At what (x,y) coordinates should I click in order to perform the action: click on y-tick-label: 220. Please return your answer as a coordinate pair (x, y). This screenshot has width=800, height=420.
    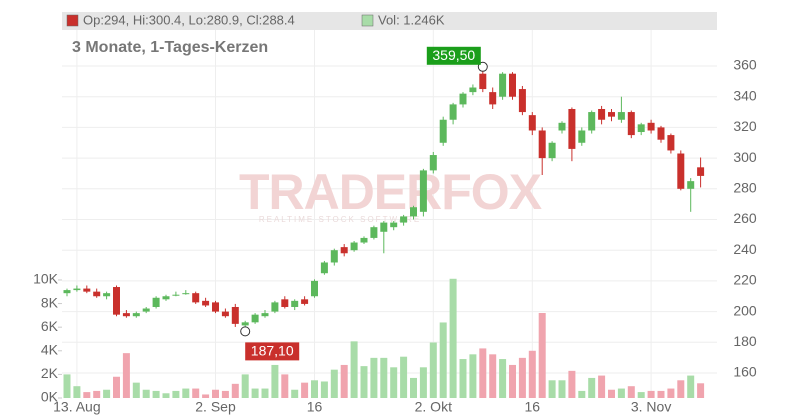
    Looking at the image, I should click on (745, 280).